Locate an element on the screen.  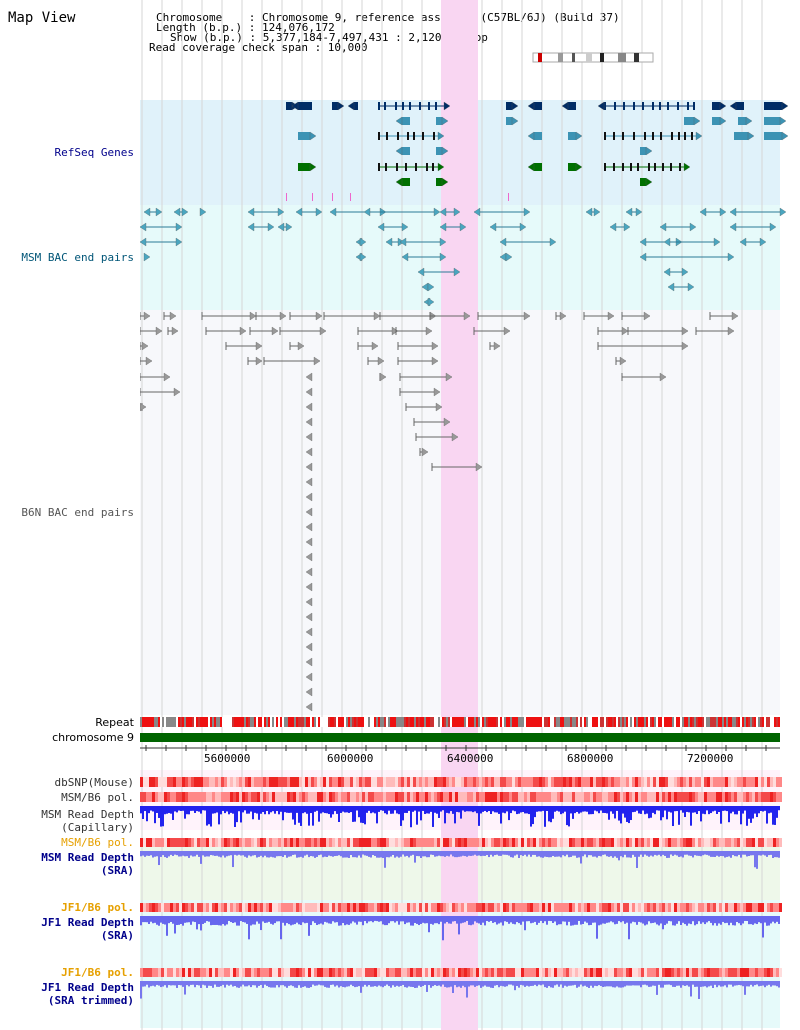
track-label-chromosome: chromosome 9 is located at coordinates (93, 737).